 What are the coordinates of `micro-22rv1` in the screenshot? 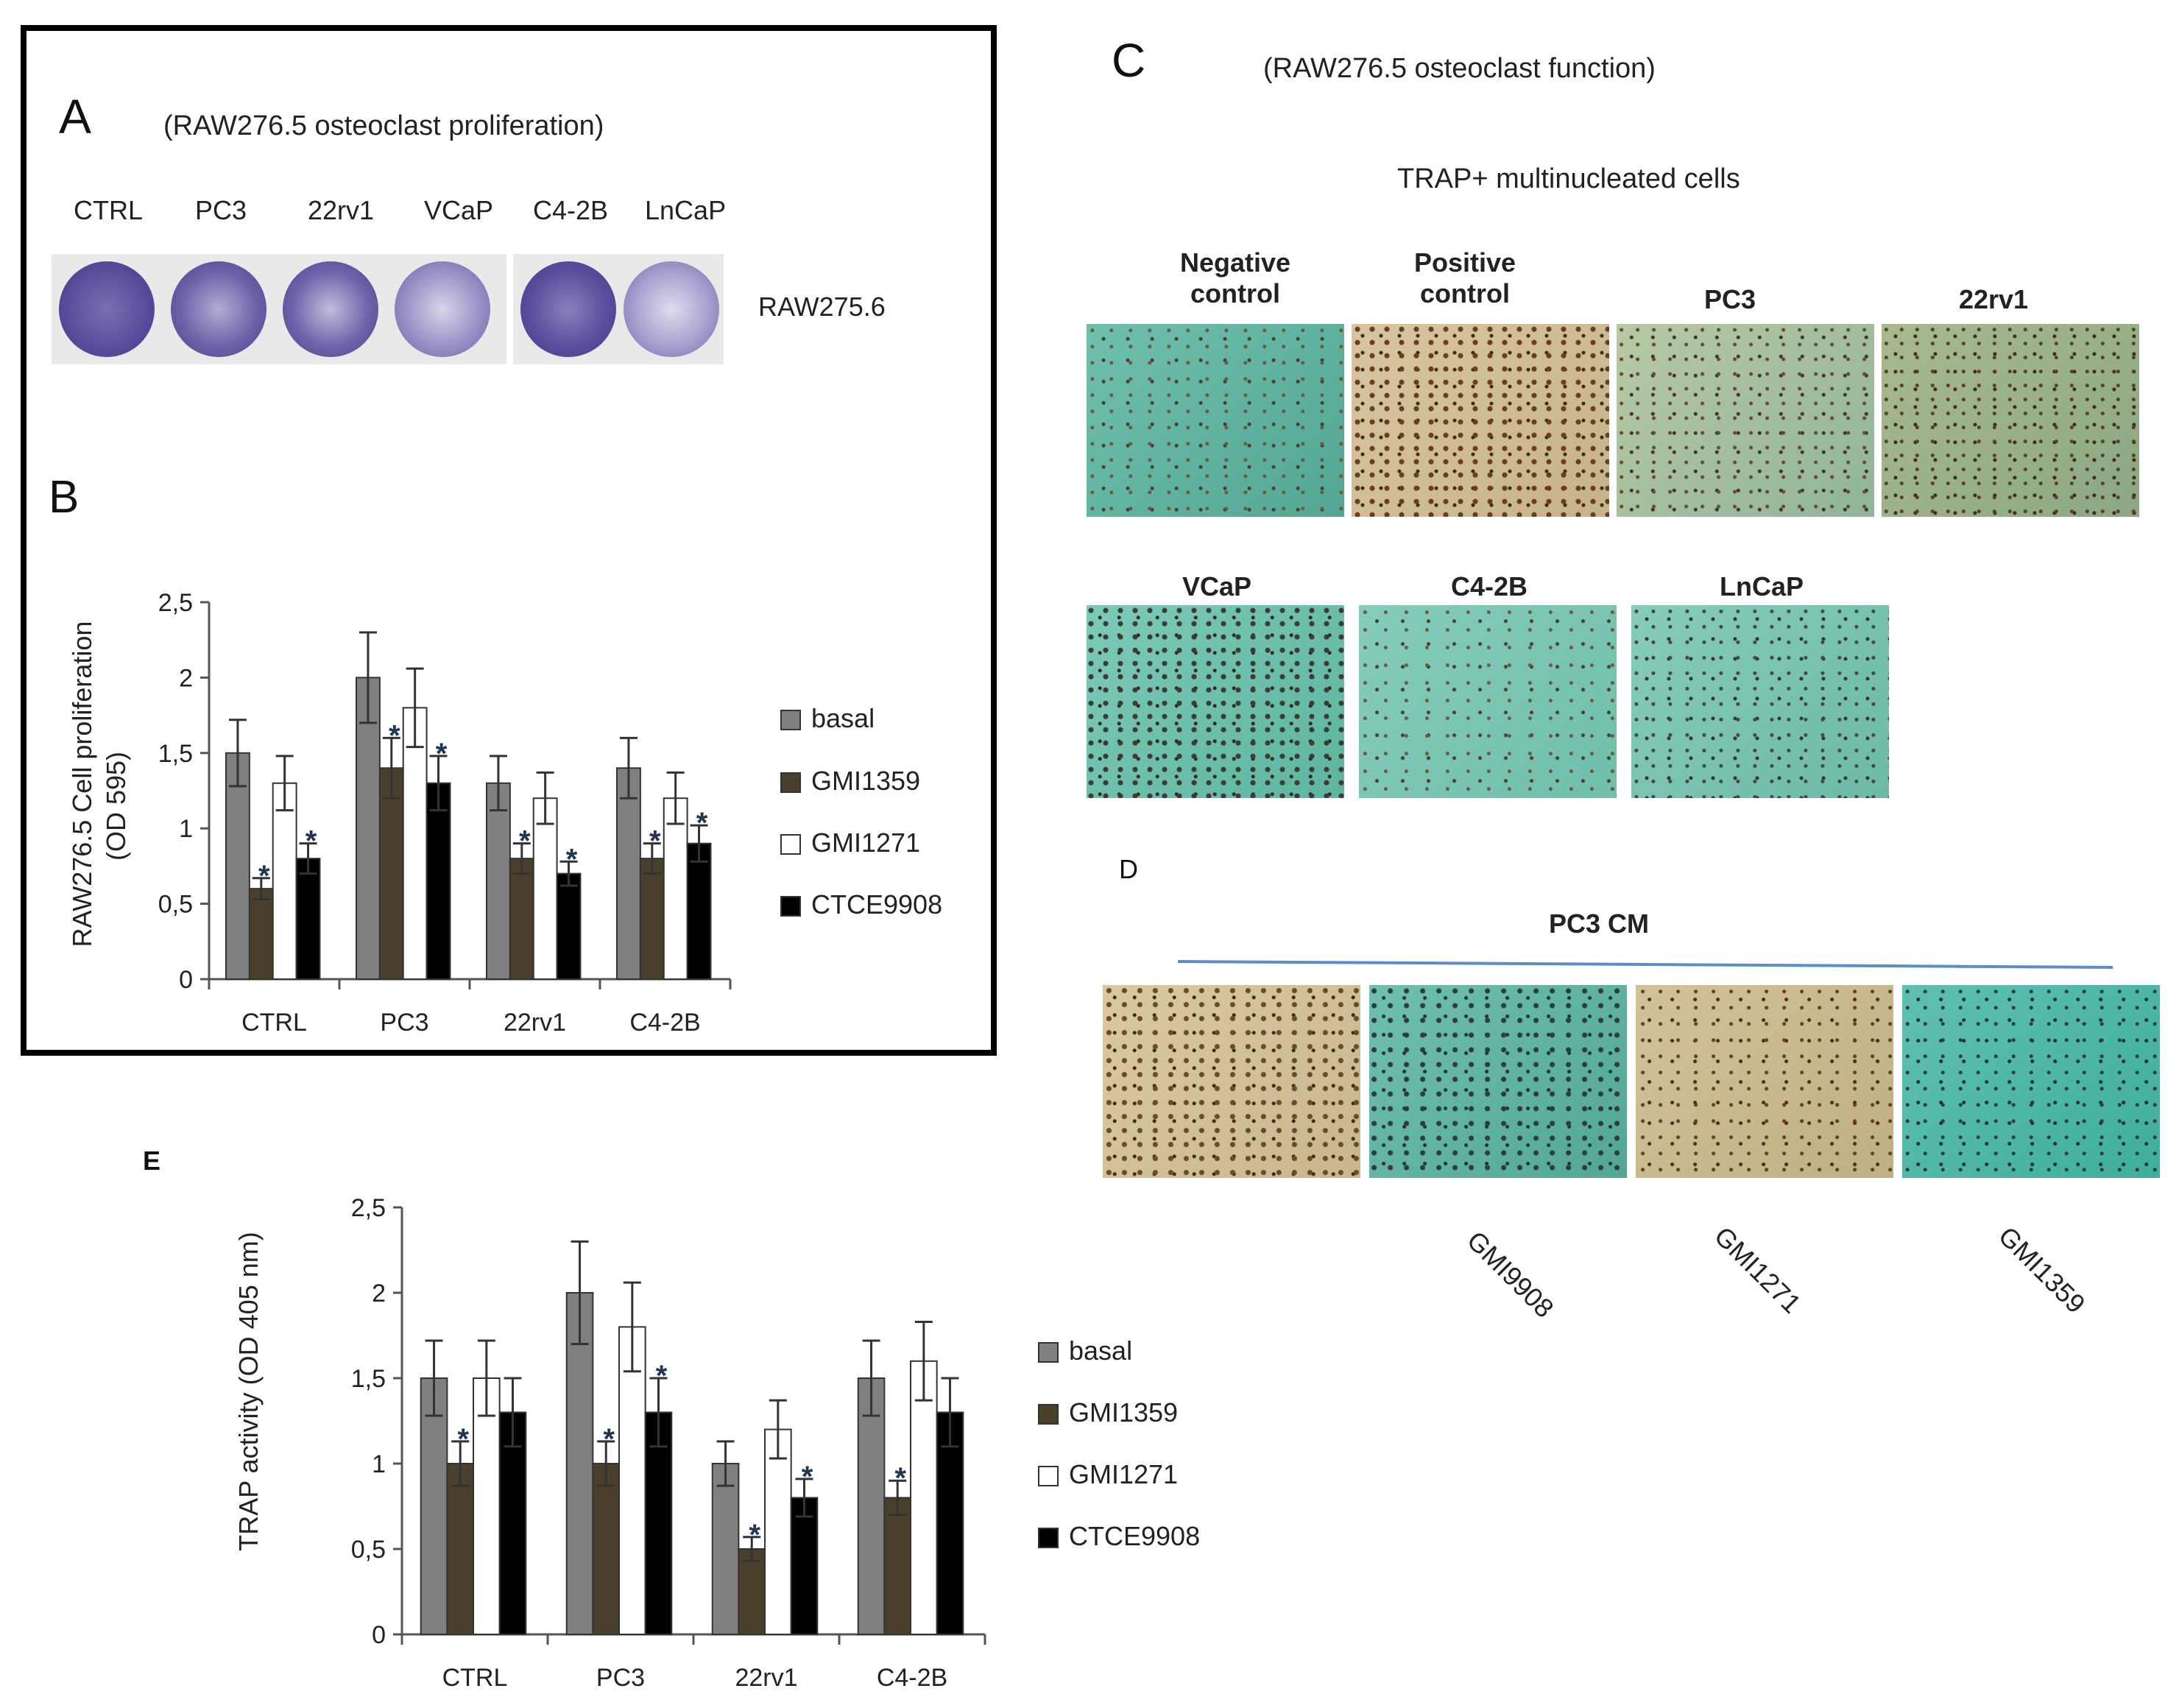 It's located at (2010, 420).